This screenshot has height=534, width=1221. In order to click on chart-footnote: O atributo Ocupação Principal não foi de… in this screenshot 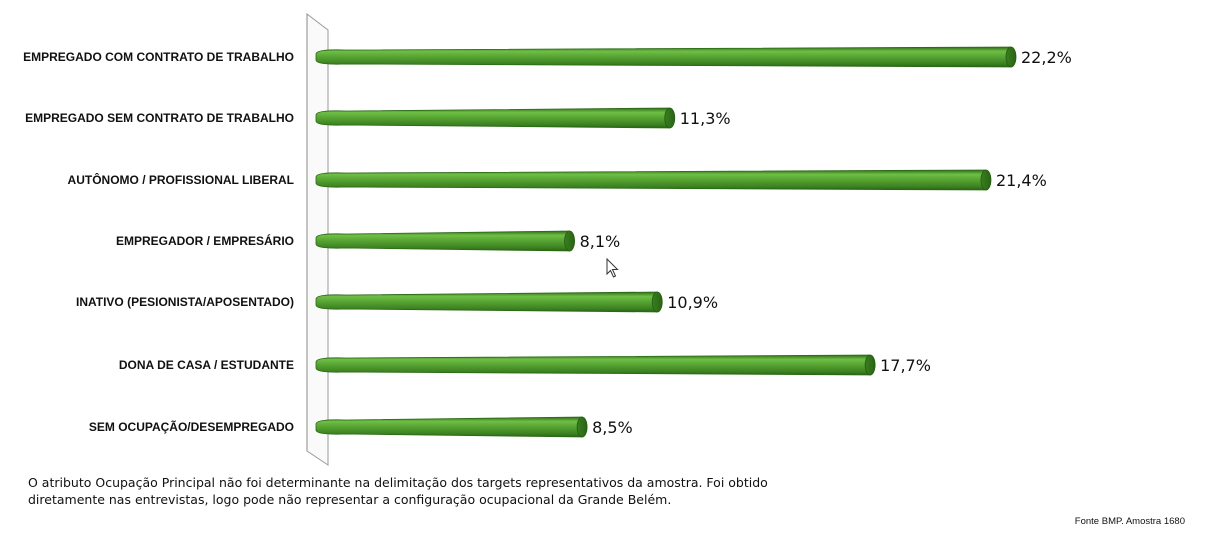, I will do `click(398, 491)`.